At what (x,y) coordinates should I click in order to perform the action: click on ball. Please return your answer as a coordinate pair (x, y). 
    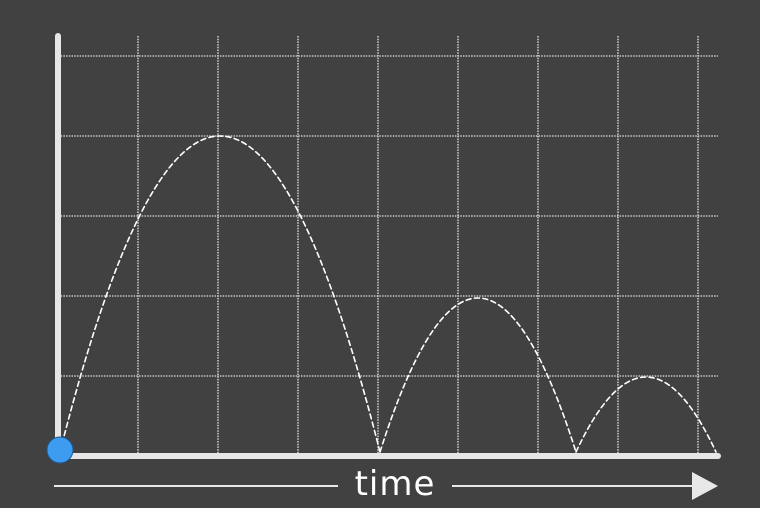
    Looking at the image, I should click on (60, 450).